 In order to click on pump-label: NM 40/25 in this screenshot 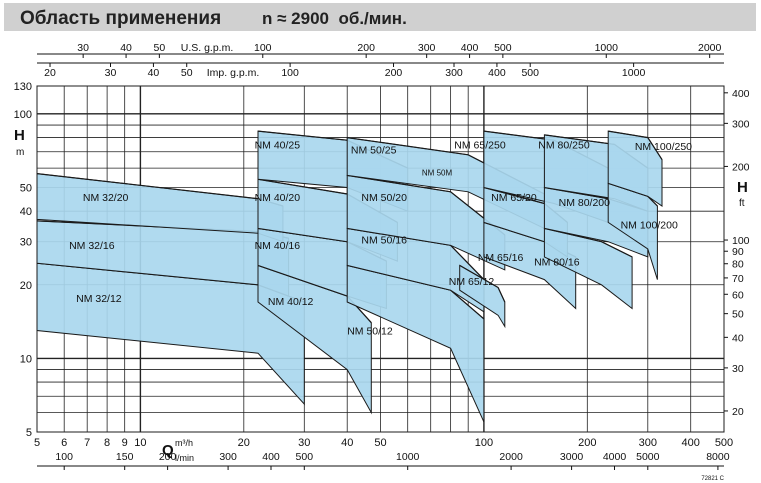, I will do `click(278, 146)`.